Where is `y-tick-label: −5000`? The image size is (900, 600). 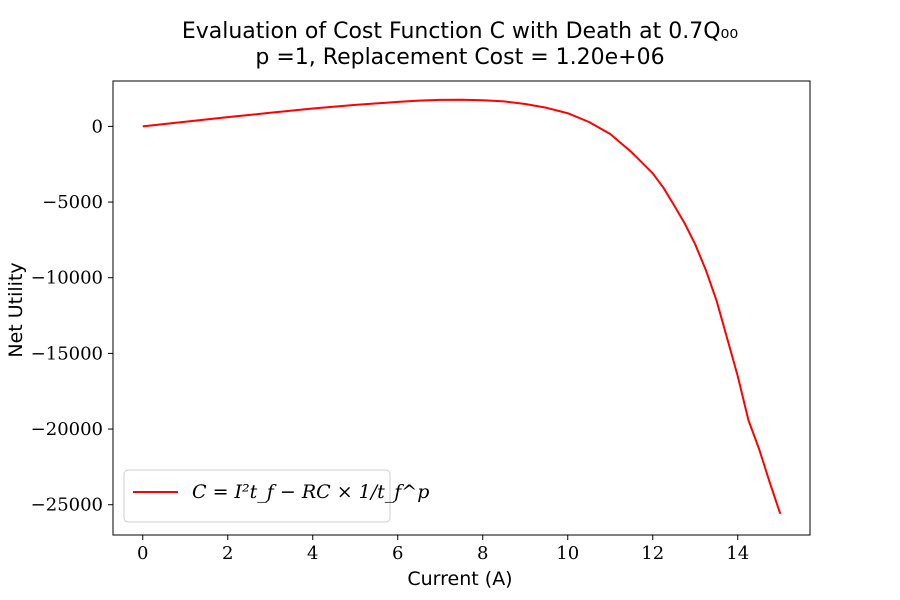 y-tick-label: −5000 is located at coordinates (72, 202).